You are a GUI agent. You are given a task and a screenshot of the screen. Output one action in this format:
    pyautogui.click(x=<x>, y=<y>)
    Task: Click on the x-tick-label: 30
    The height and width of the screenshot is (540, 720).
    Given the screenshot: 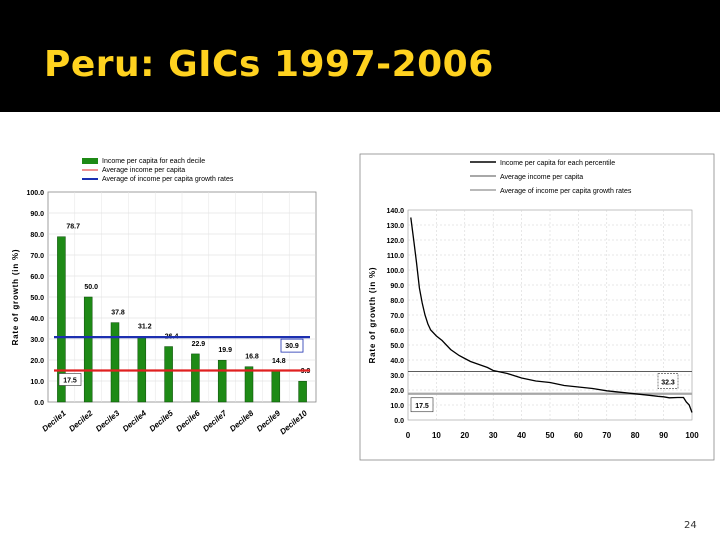 What is the action you would take?
    pyautogui.click(x=493, y=435)
    